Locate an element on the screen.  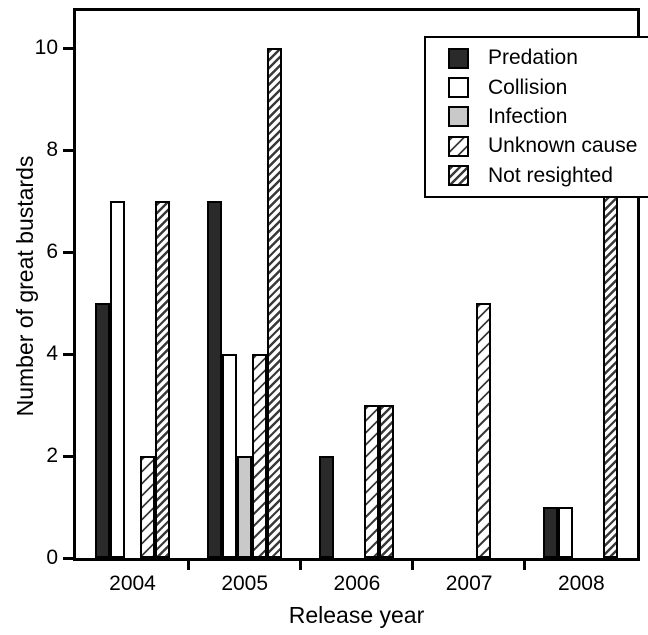
bar-2004-unknown is located at coordinates (147, 507).